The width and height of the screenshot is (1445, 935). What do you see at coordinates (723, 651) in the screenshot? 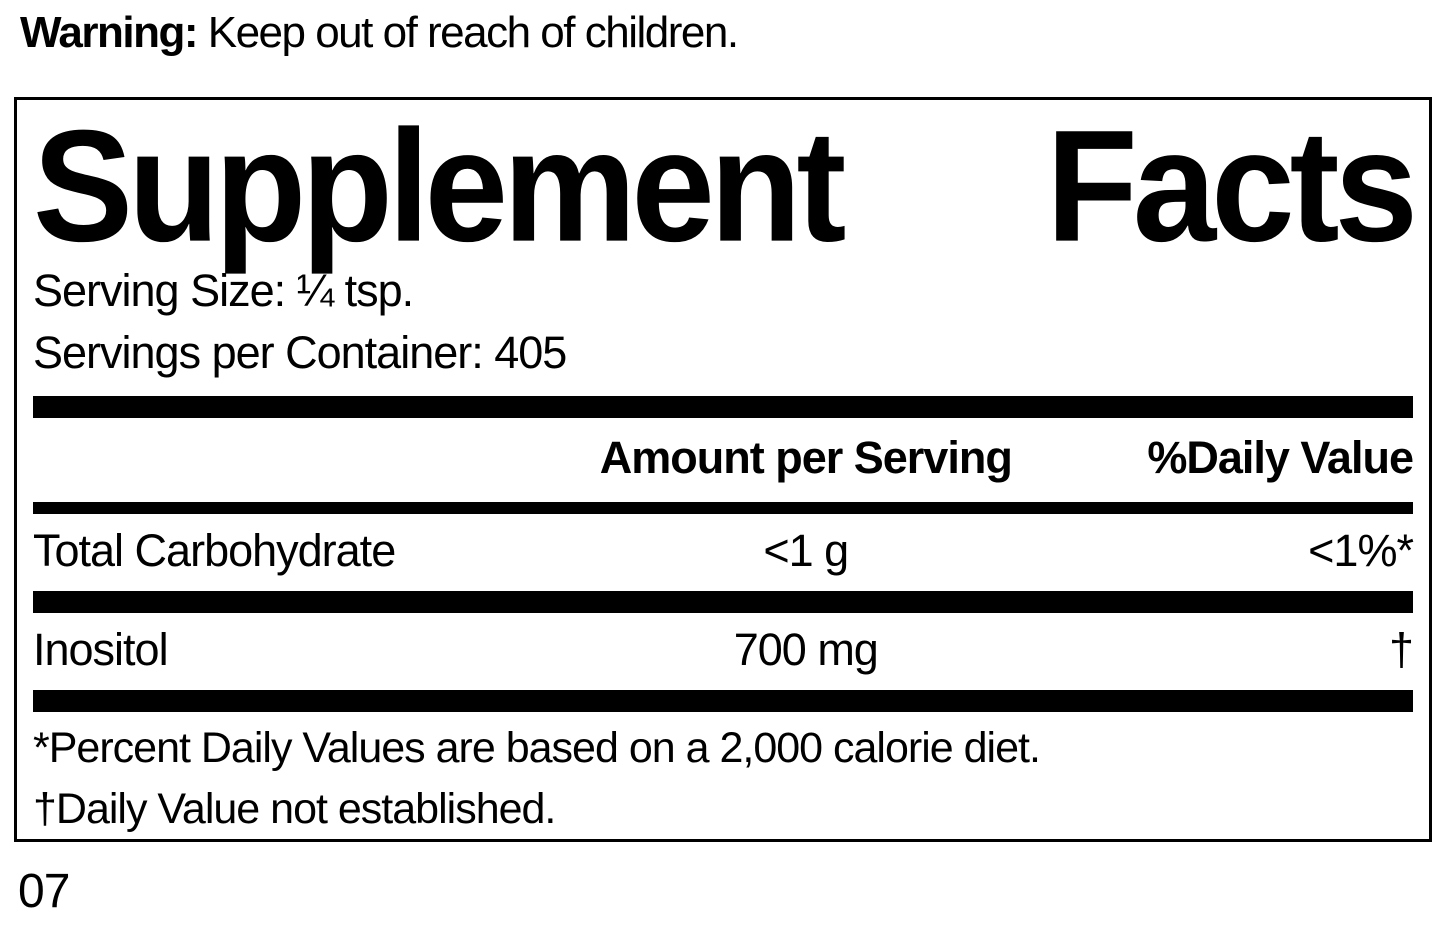
I see `table-row: Inositol 700 mg †` at bounding box center [723, 651].